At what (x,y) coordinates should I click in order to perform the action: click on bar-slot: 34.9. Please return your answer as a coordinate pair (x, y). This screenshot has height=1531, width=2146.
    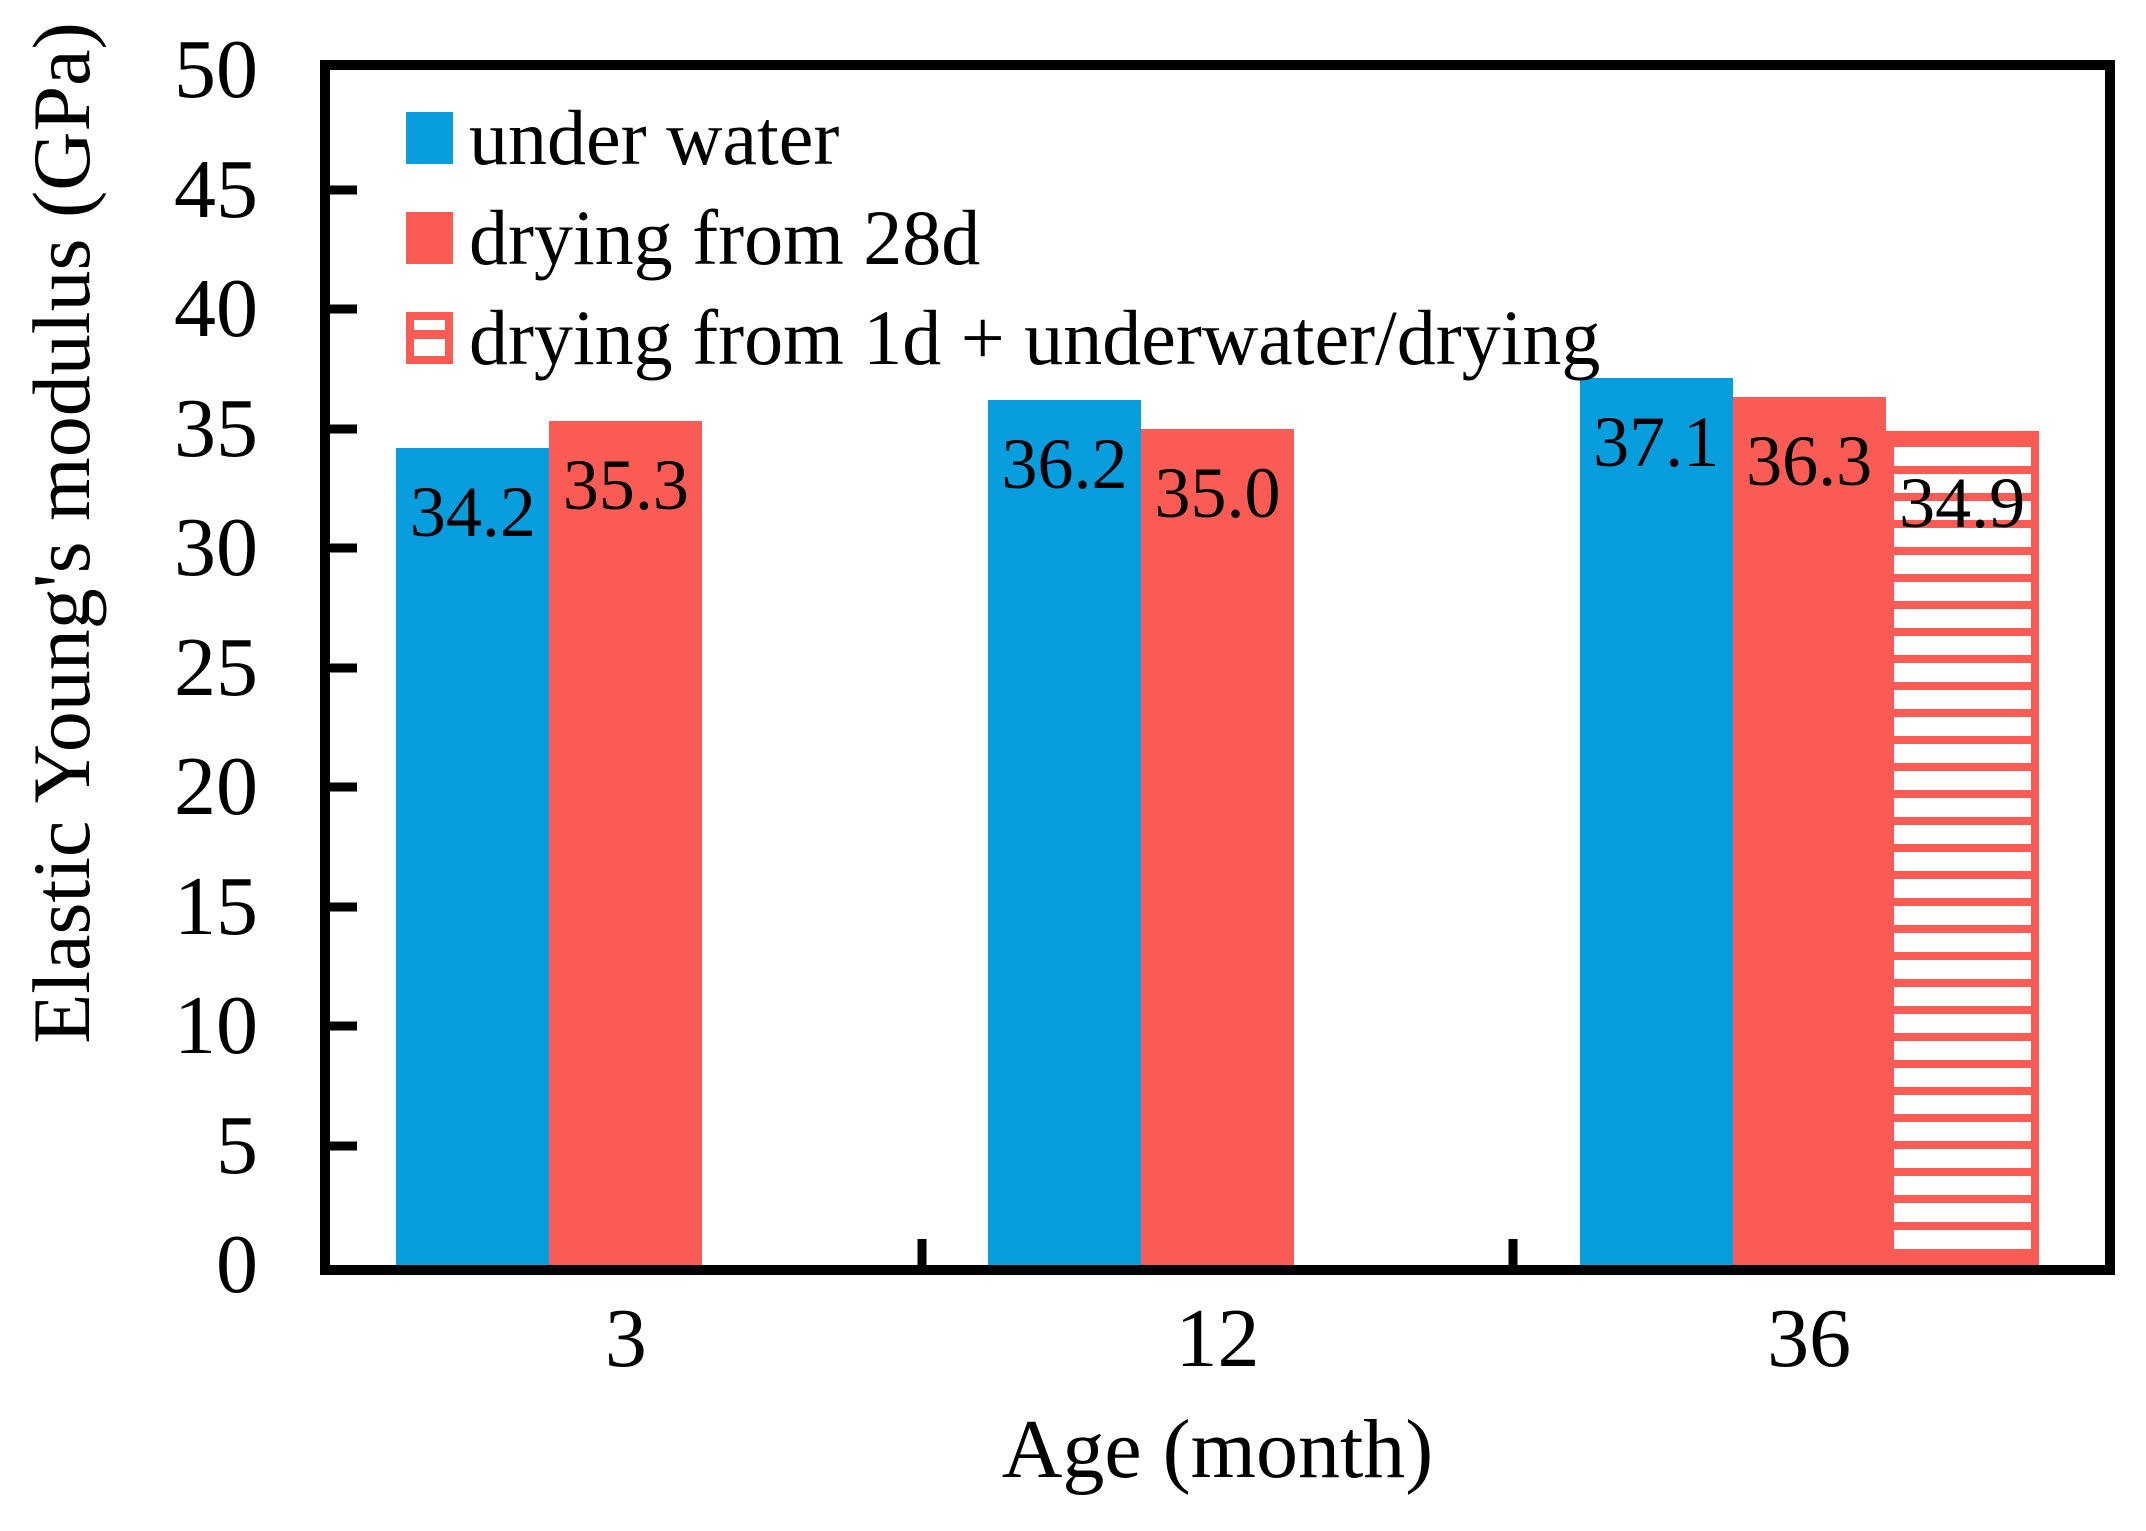
    Looking at the image, I should click on (1962, 667).